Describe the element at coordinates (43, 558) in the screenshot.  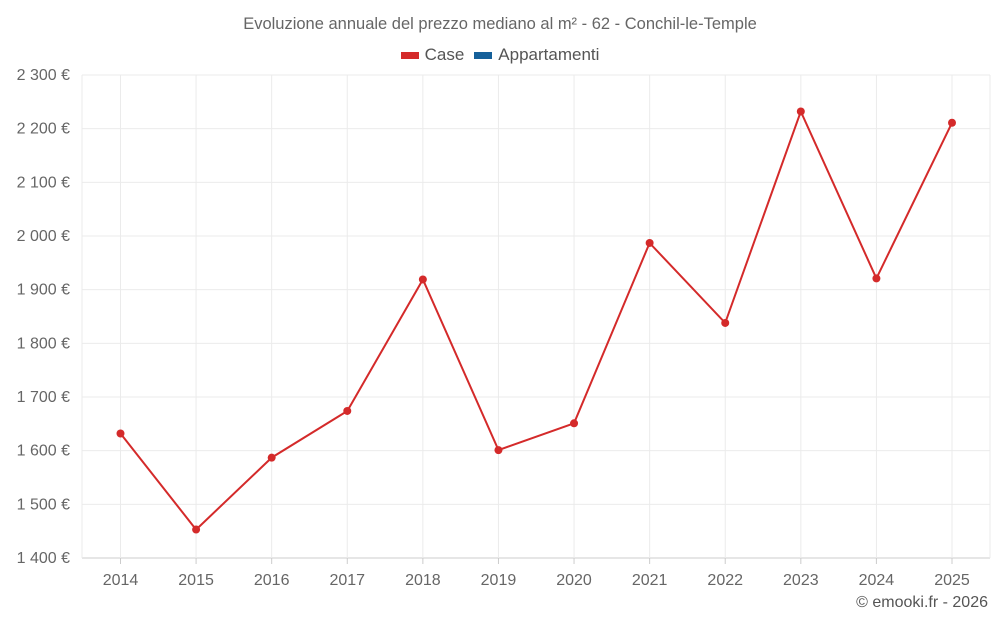
I see `y-tick-label: 1 400 €` at that location.